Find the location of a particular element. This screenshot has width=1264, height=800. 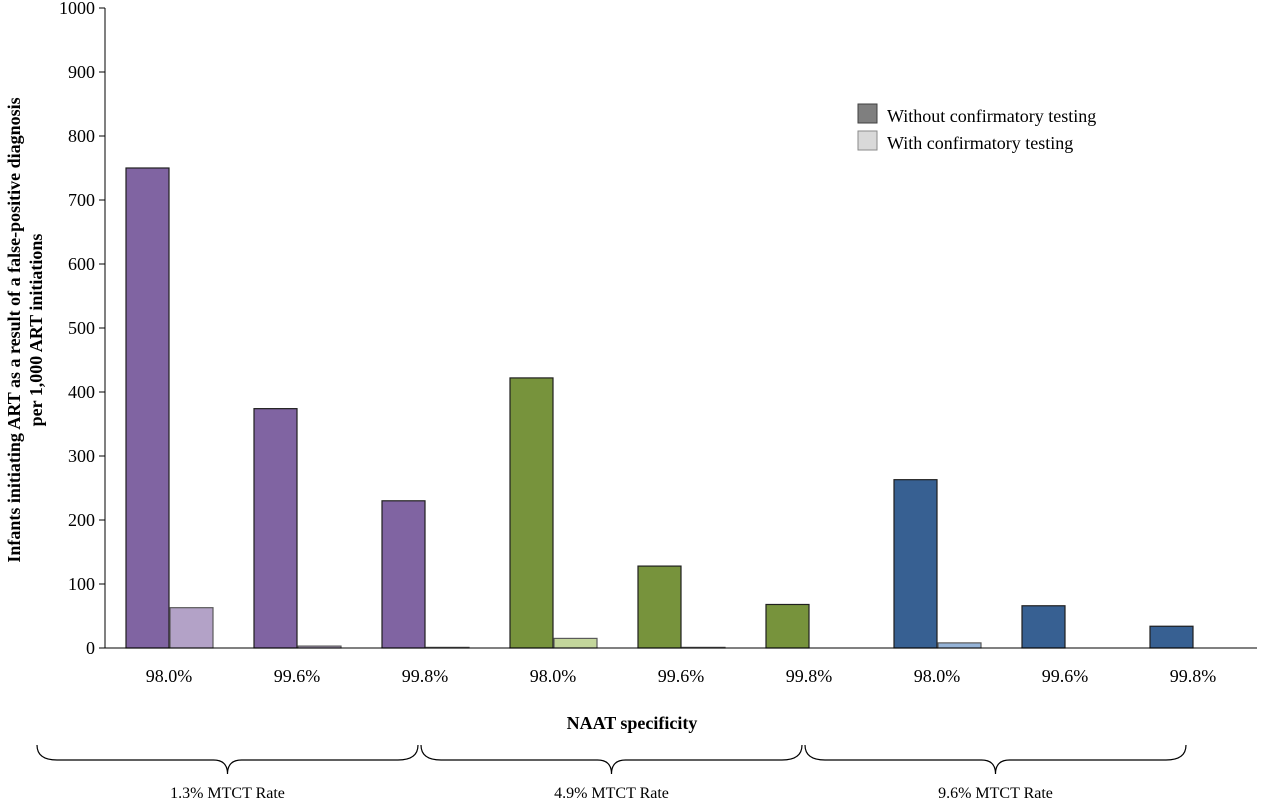

y-tick-label: 300 is located at coordinates (81, 456).